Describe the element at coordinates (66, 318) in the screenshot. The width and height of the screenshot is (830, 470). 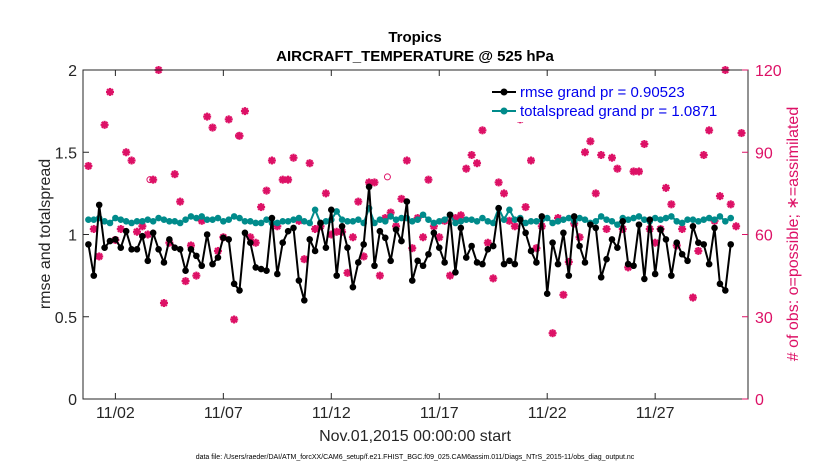
I see `y-tick-label: 0.5` at that location.